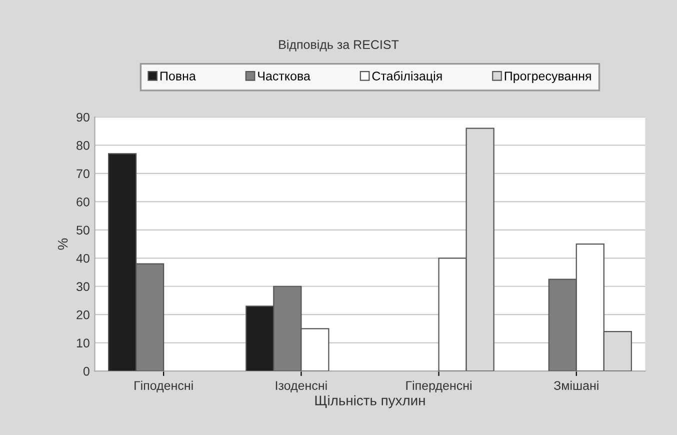 This screenshot has height=435, width=677. Describe the element at coordinates (439, 386) in the screenshot. I see `x-tick-label: Гіперденсні` at that location.